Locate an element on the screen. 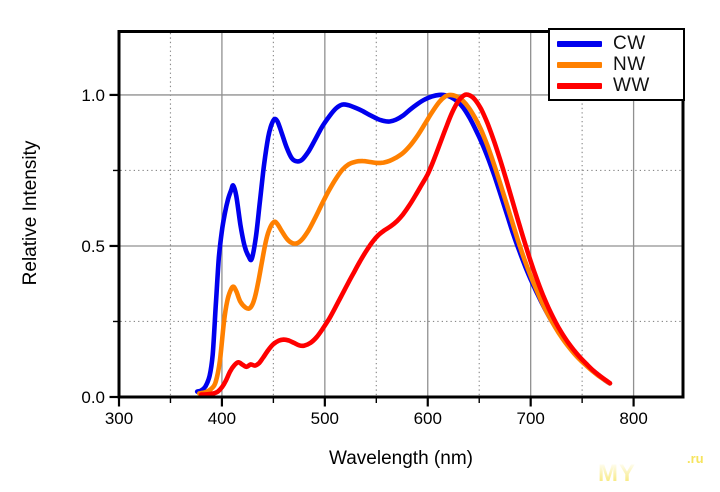 The width and height of the screenshot is (720, 492). legend-label: WW is located at coordinates (631, 85).